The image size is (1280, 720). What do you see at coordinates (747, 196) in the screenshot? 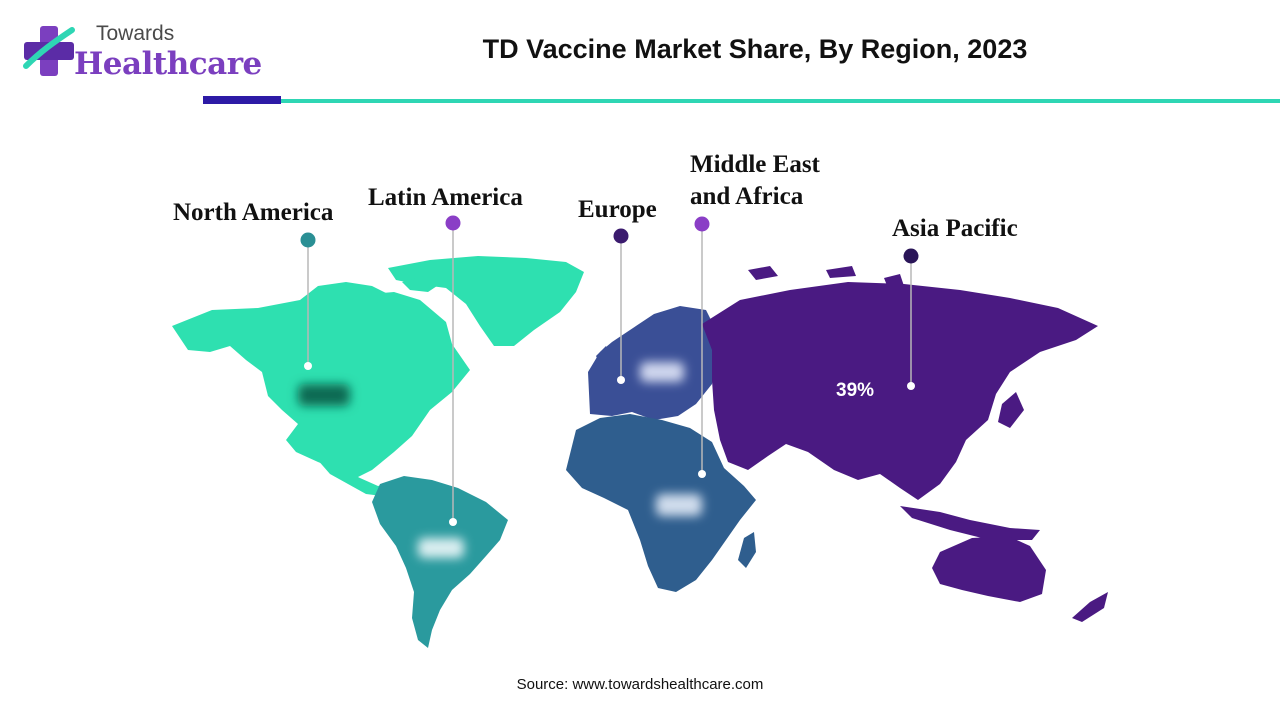
I see `label-middle-east-africa-line2: and Africa` at bounding box center [747, 196].